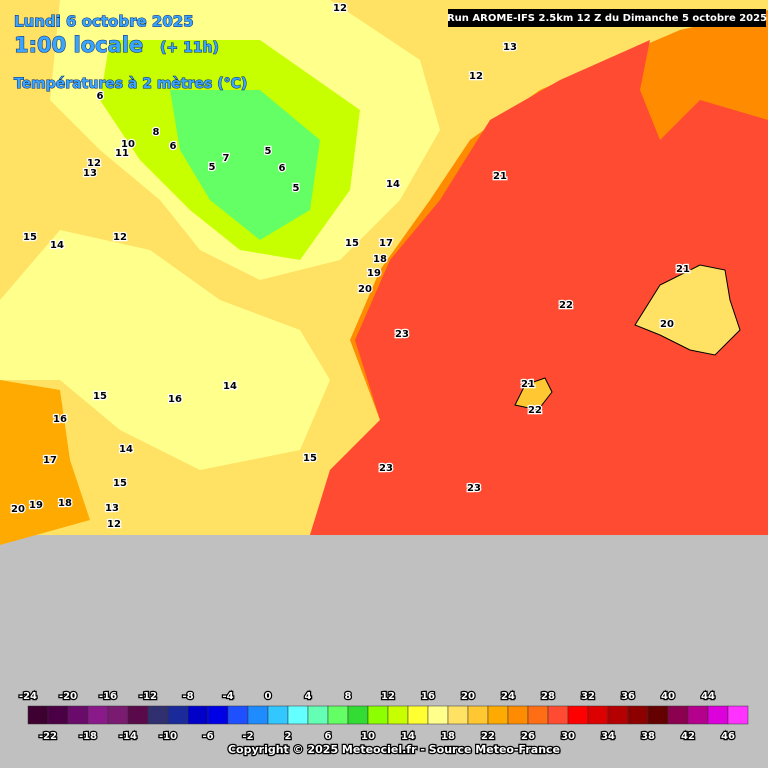 The width and height of the screenshot is (768, 768). Describe the element at coordinates (648, 736) in the screenshot. I see `colorbar-label: 38` at that location.